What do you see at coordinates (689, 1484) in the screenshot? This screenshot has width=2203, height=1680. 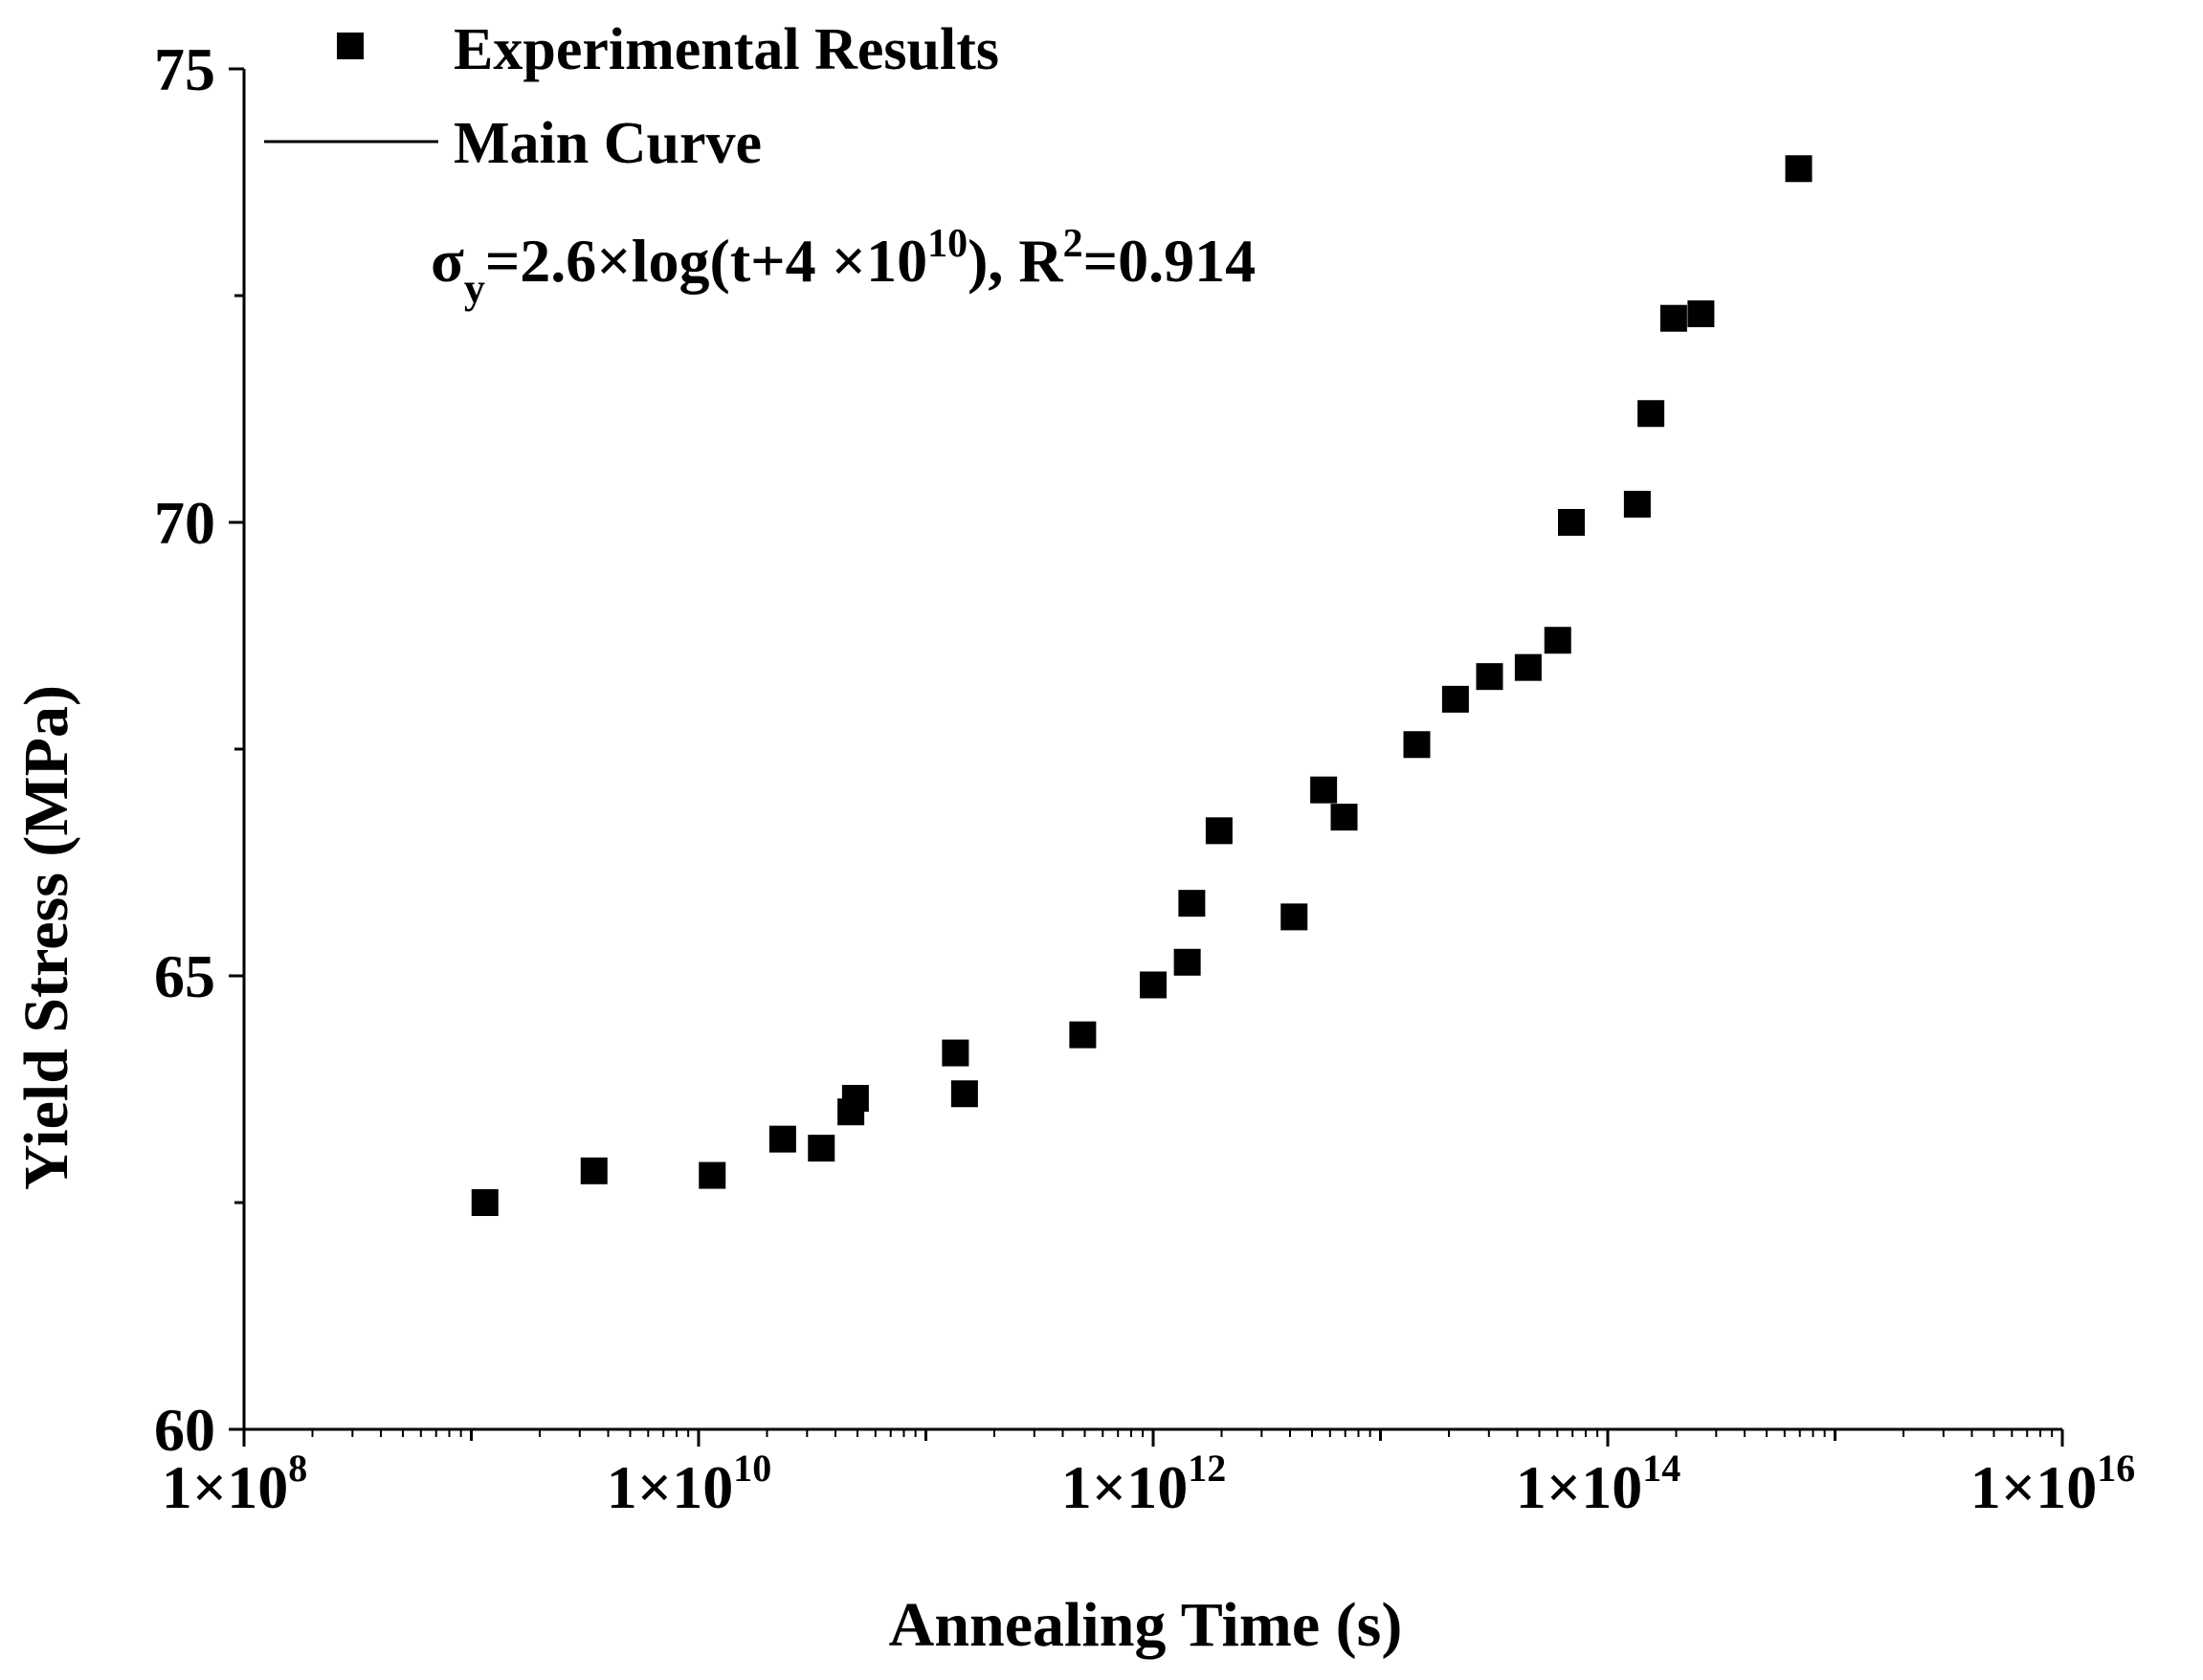 I see `x-tick-label: 1×10¹⁰` at bounding box center [689, 1484].